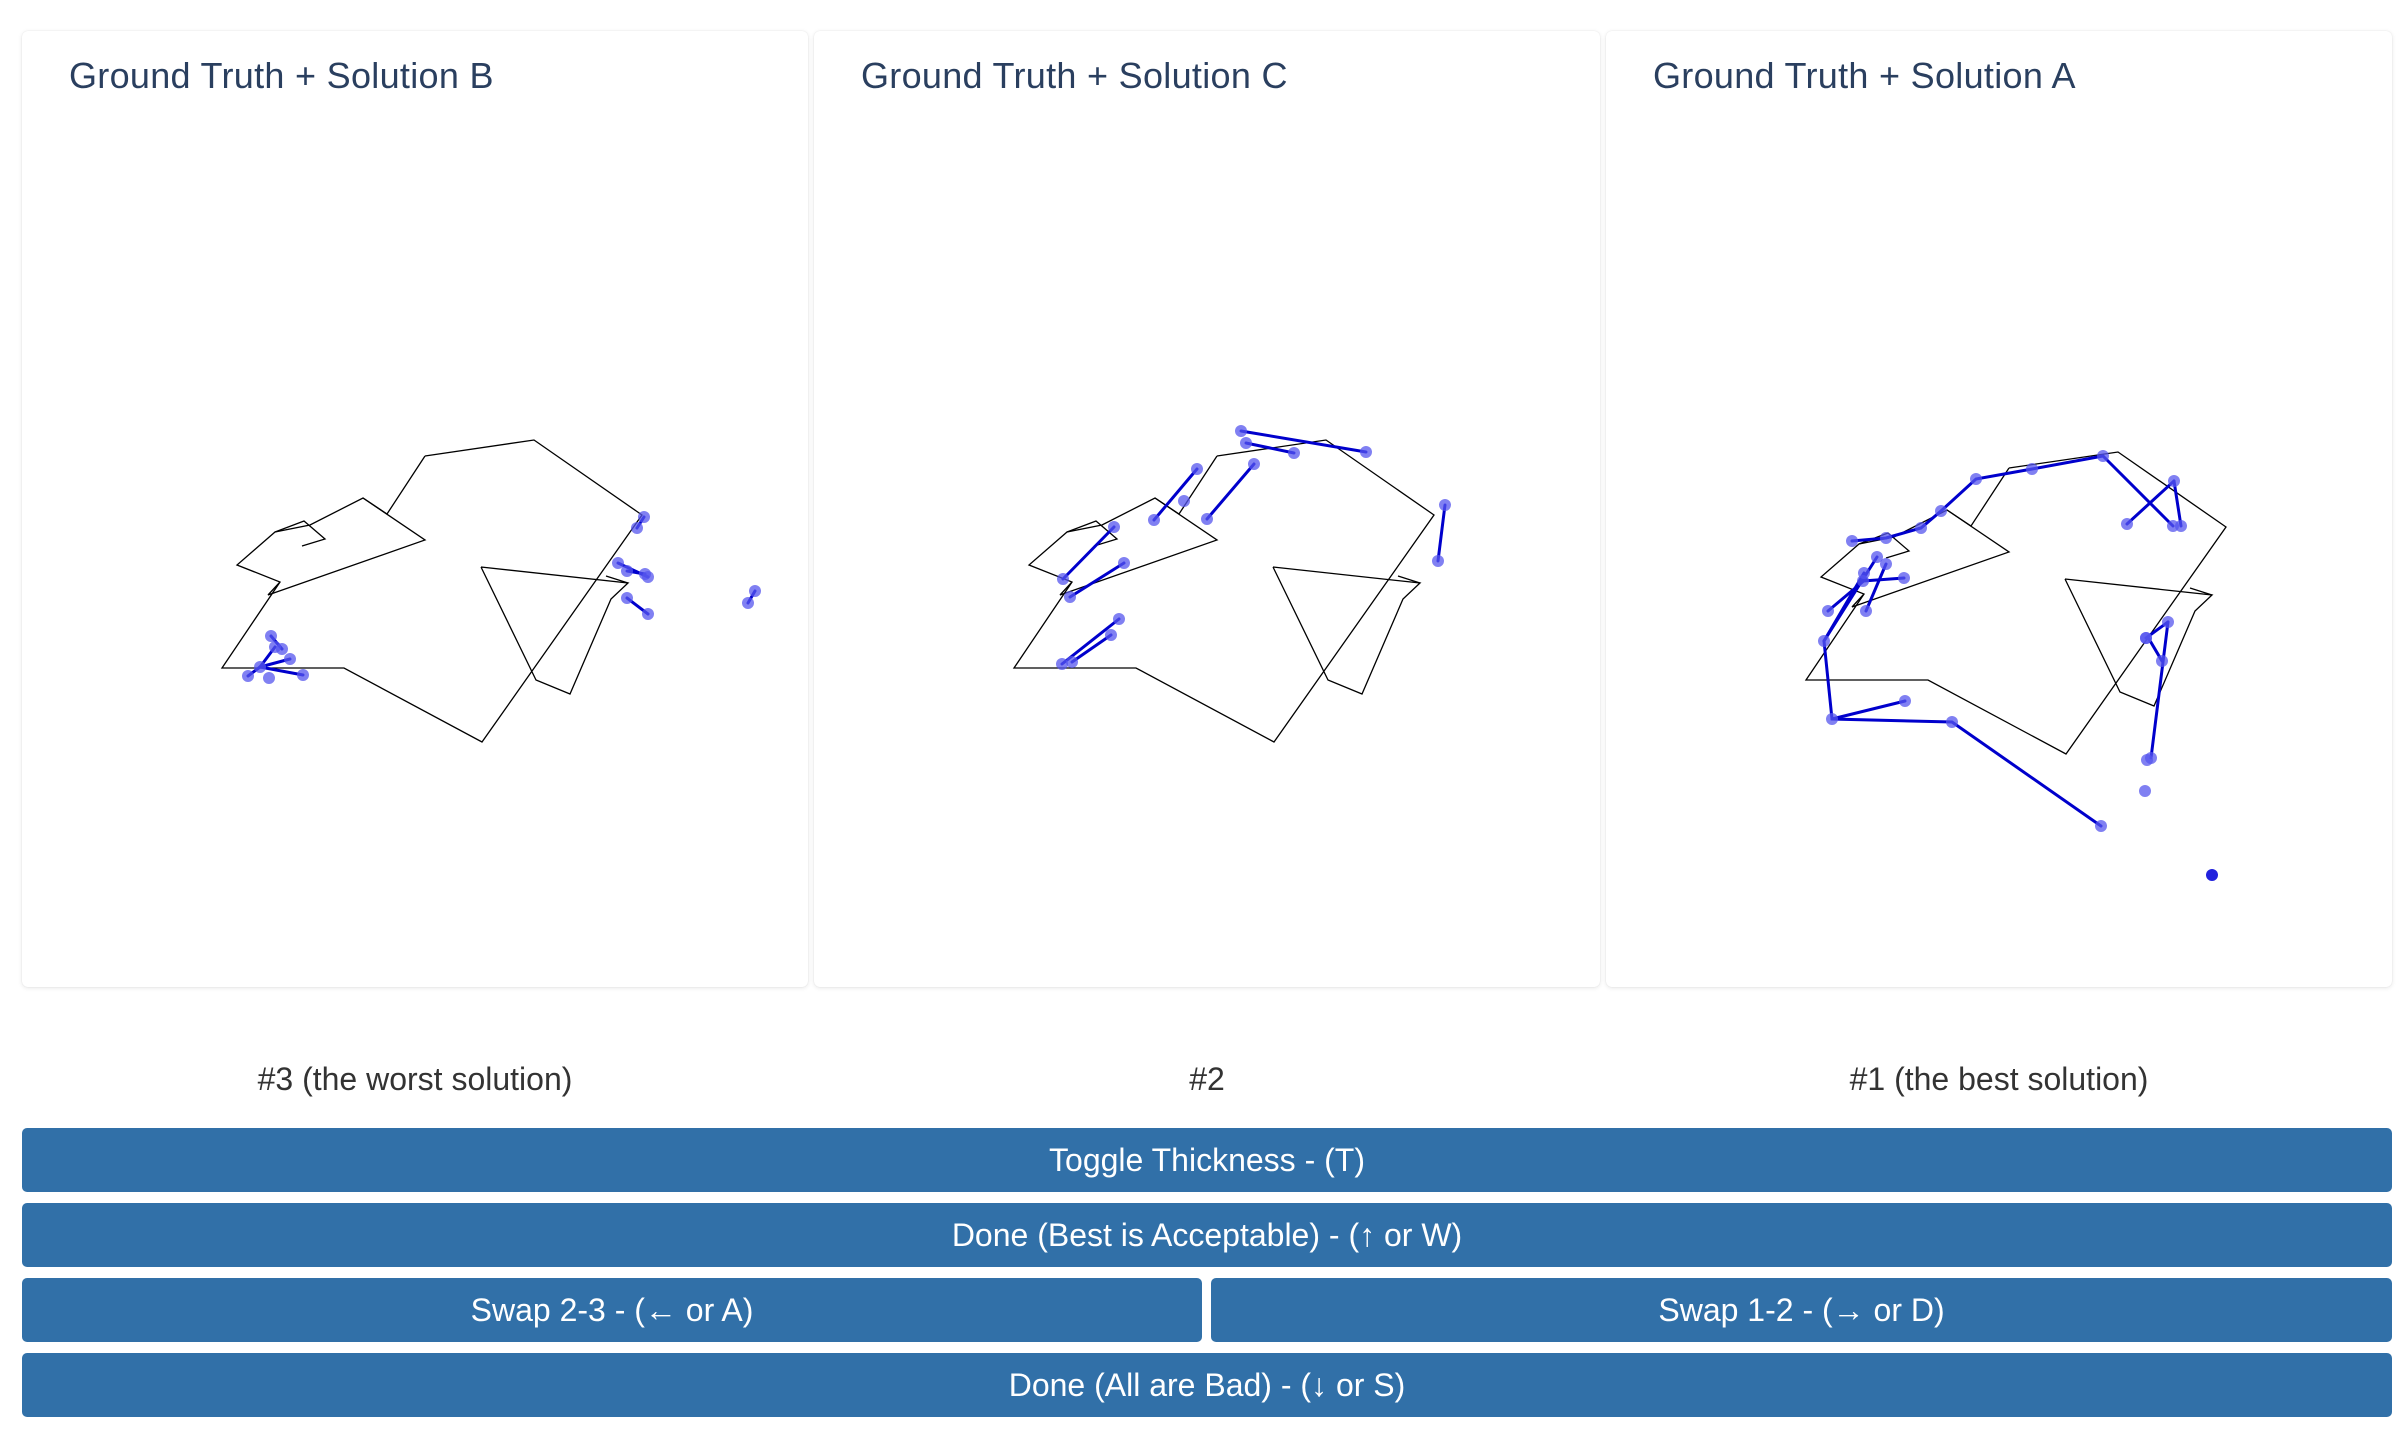 The image size is (2406, 1436). What do you see at coordinates (1864, 75) in the screenshot?
I see `panel-title: Ground Truth + Solution A` at bounding box center [1864, 75].